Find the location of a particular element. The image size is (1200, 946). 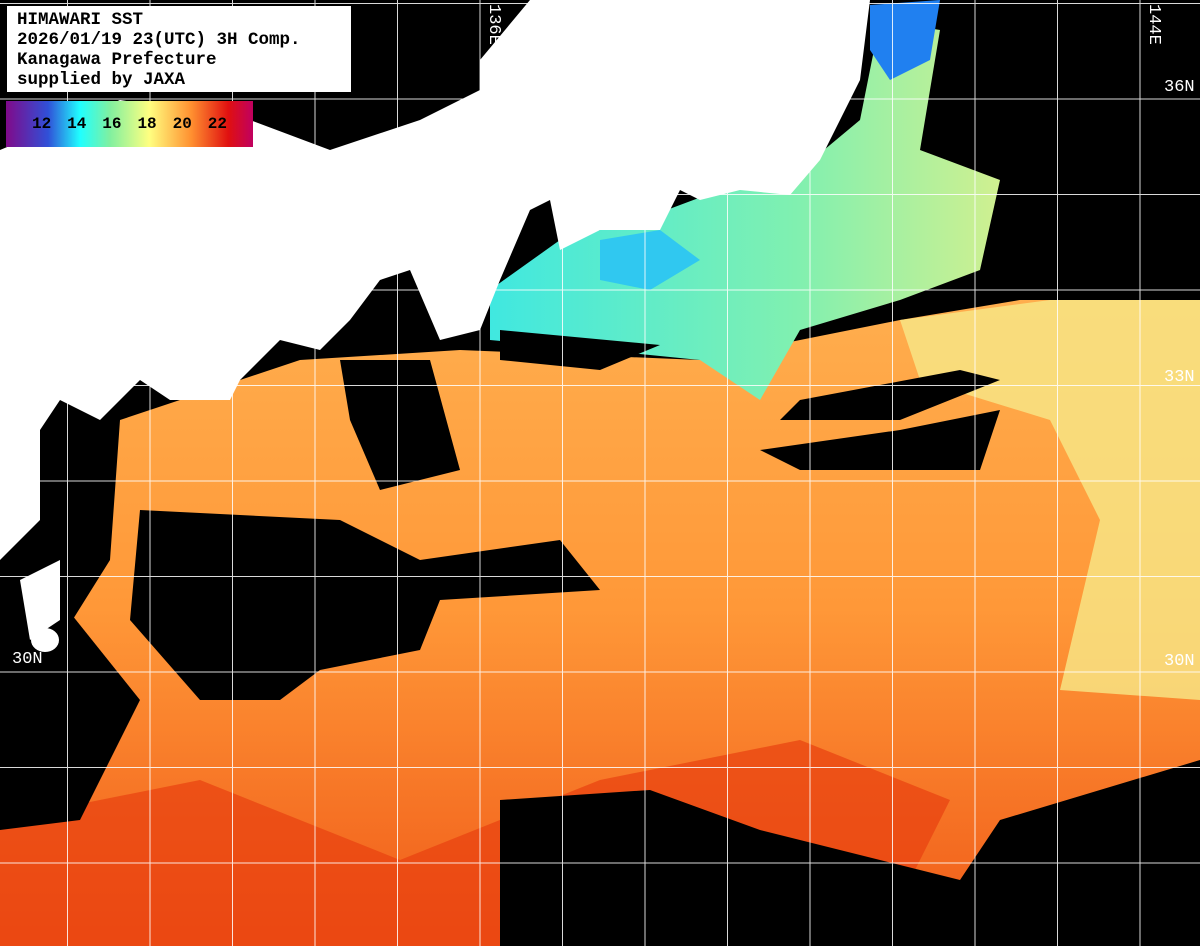

colorbar-tick: 16 is located at coordinates (112, 124).